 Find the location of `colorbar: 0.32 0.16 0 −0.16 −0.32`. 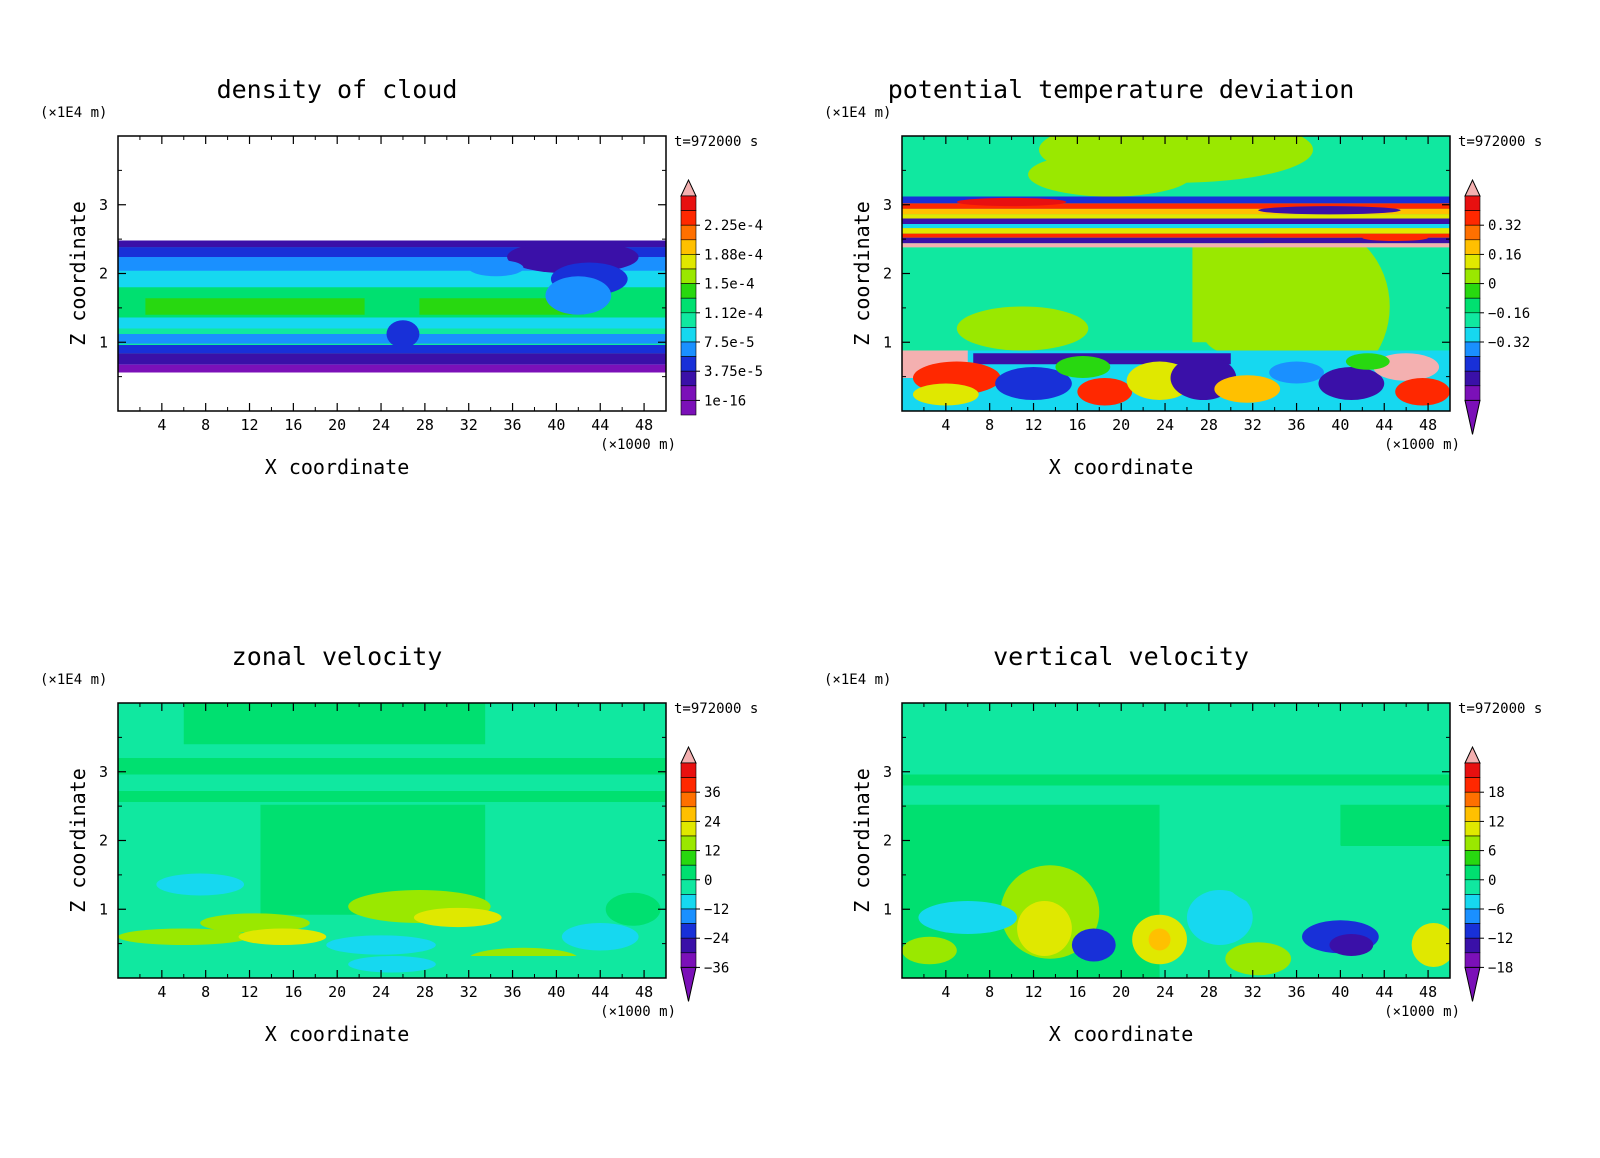

colorbar: 0.32 0.16 0 −0.16 −0.32 is located at coordinates (1497, 306).